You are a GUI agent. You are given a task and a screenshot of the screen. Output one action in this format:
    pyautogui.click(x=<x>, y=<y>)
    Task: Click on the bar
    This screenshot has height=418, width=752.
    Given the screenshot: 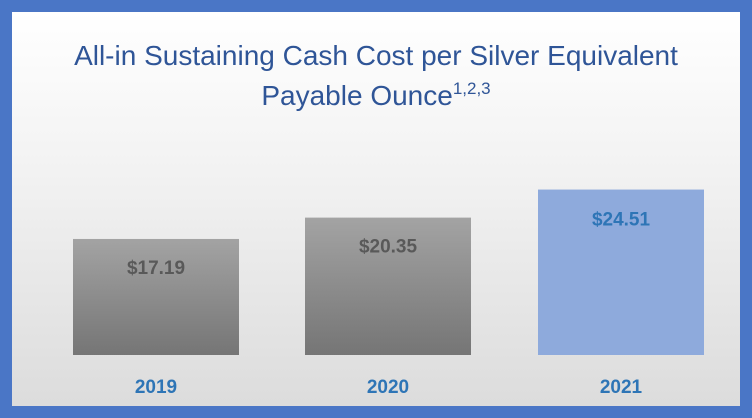 What is the action you would take?
    pyautogui.click(x=621, y=272)
    